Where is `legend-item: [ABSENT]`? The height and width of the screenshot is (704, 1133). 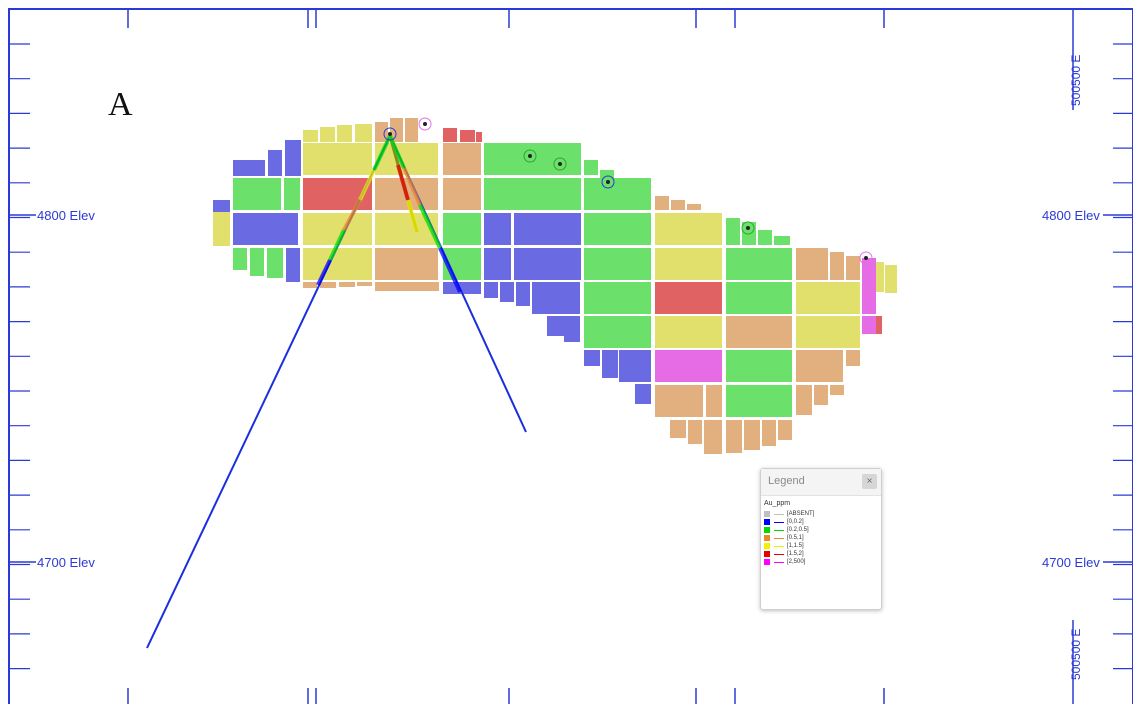 legend-item: [ABSENT] is located at coordinates (822, 514).